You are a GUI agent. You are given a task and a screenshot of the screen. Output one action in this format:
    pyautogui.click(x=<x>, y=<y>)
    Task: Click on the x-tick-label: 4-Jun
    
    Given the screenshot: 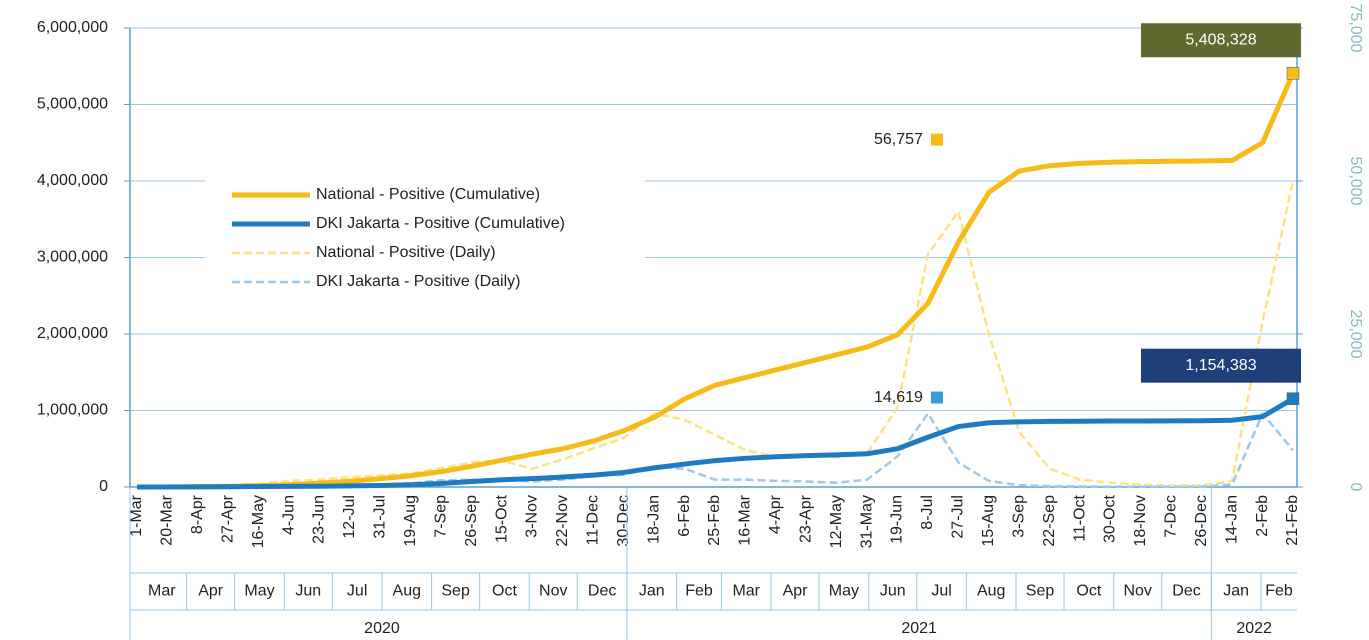 What is the action you would take?
    pyautogui.click(x=288, y=515)
    